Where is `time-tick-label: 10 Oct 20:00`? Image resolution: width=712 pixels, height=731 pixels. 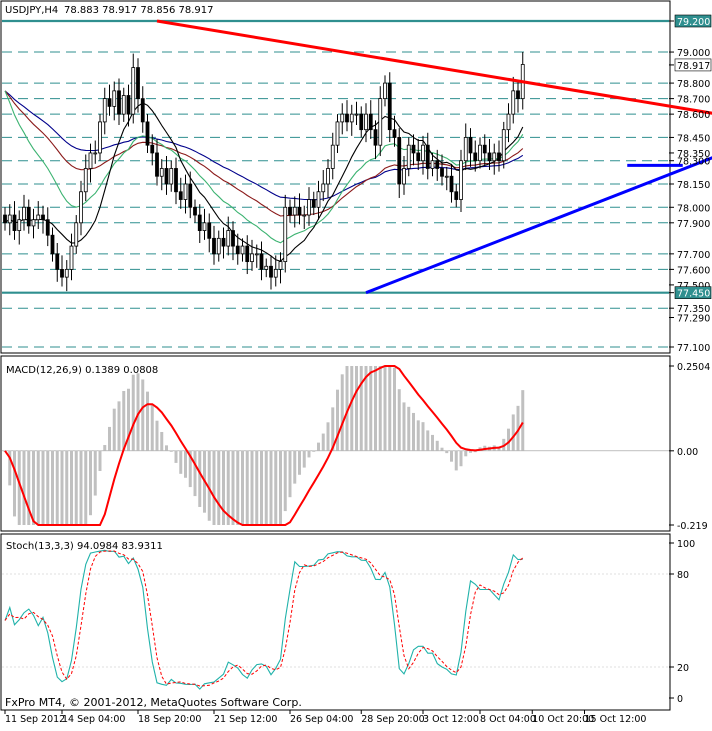 time-tick-label: 10 Oct 20:00 is located at coordinates (563, 719).